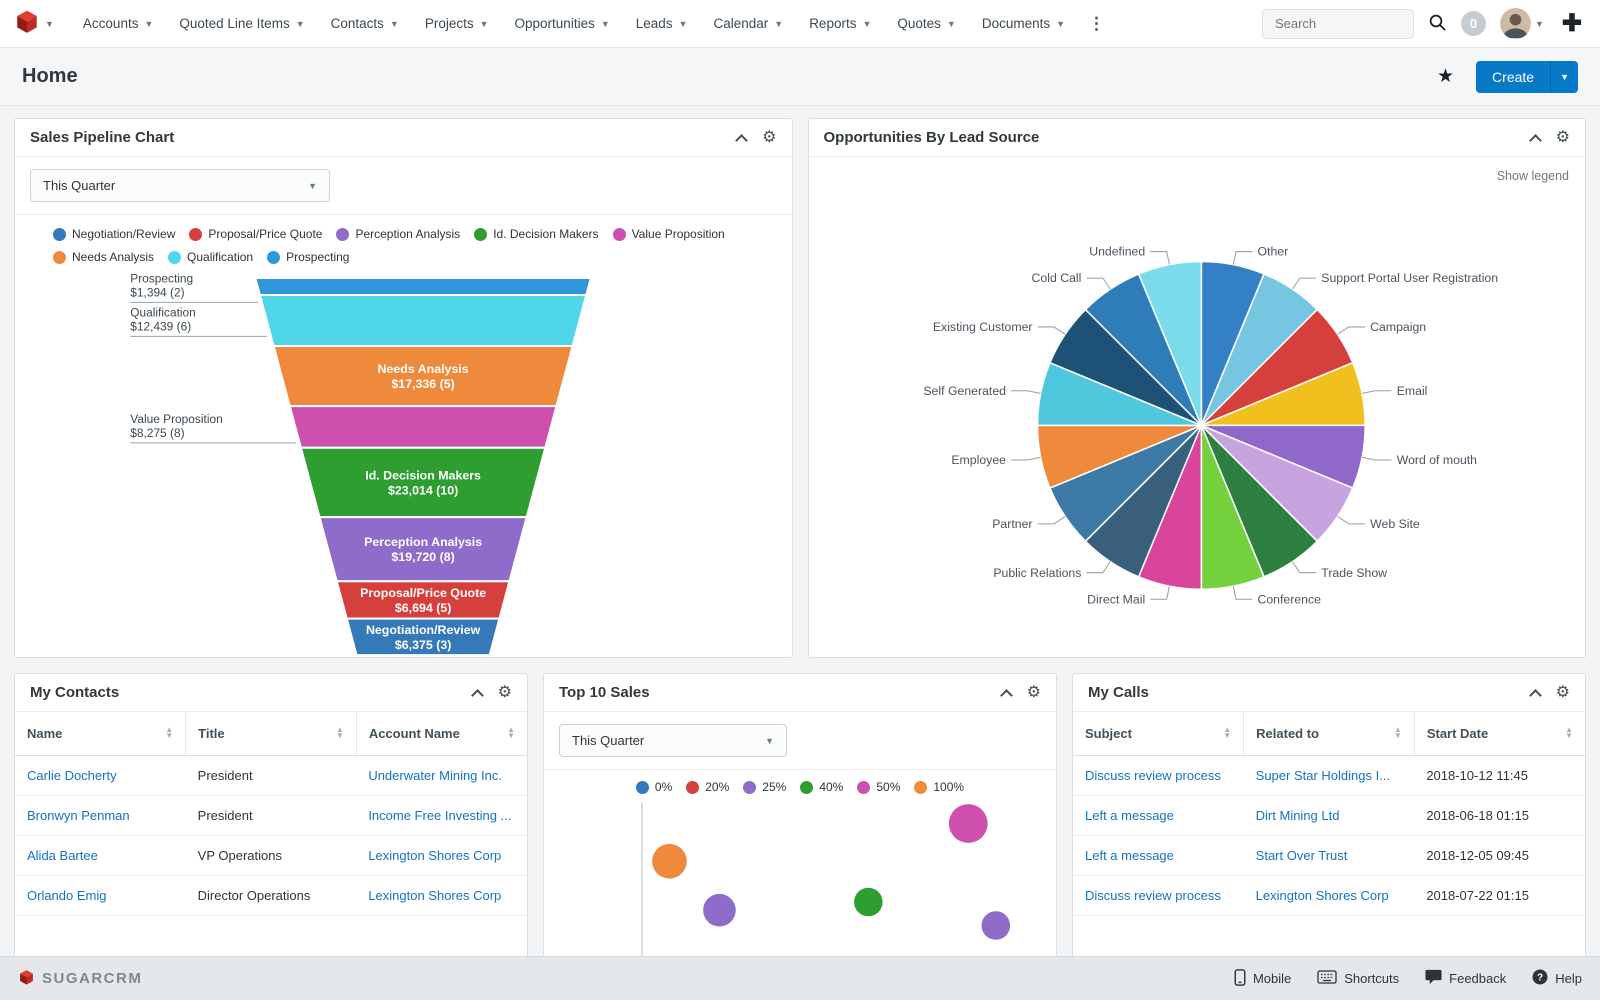 The width and height of the screenshot is (1600, 1000). I want to click on create-button-label: Create, so click(1513, 76).